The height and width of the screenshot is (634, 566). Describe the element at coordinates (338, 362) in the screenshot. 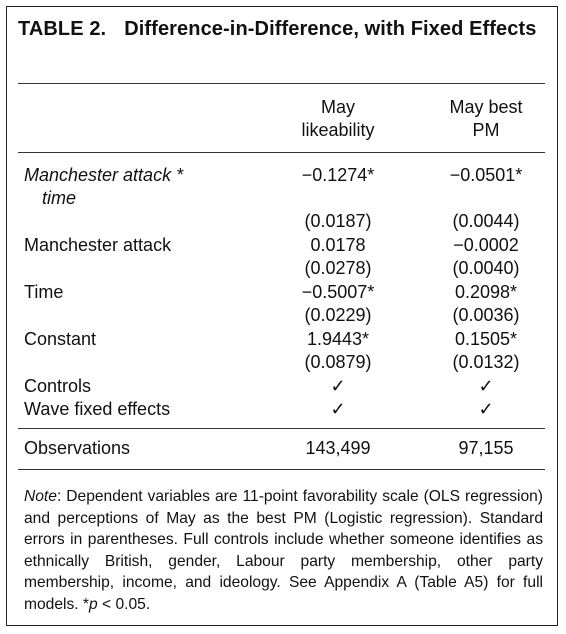

I see `se-constant-likeability: (0.0879)` at that location.